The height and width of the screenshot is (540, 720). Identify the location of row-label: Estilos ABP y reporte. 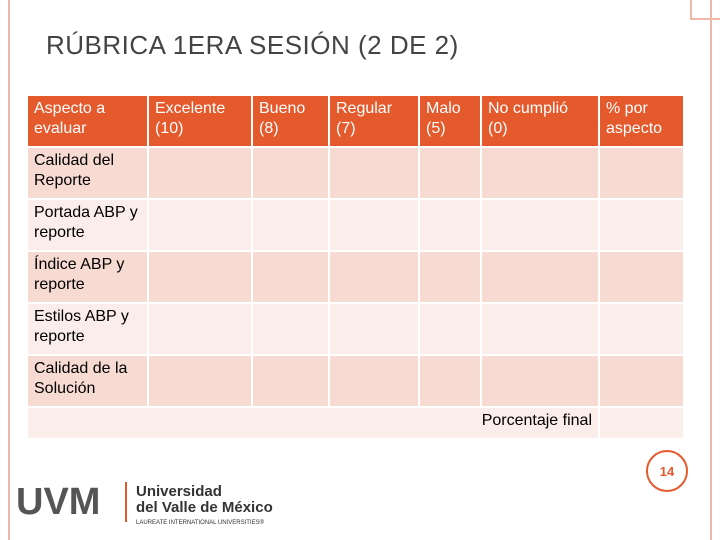
(87, 329).